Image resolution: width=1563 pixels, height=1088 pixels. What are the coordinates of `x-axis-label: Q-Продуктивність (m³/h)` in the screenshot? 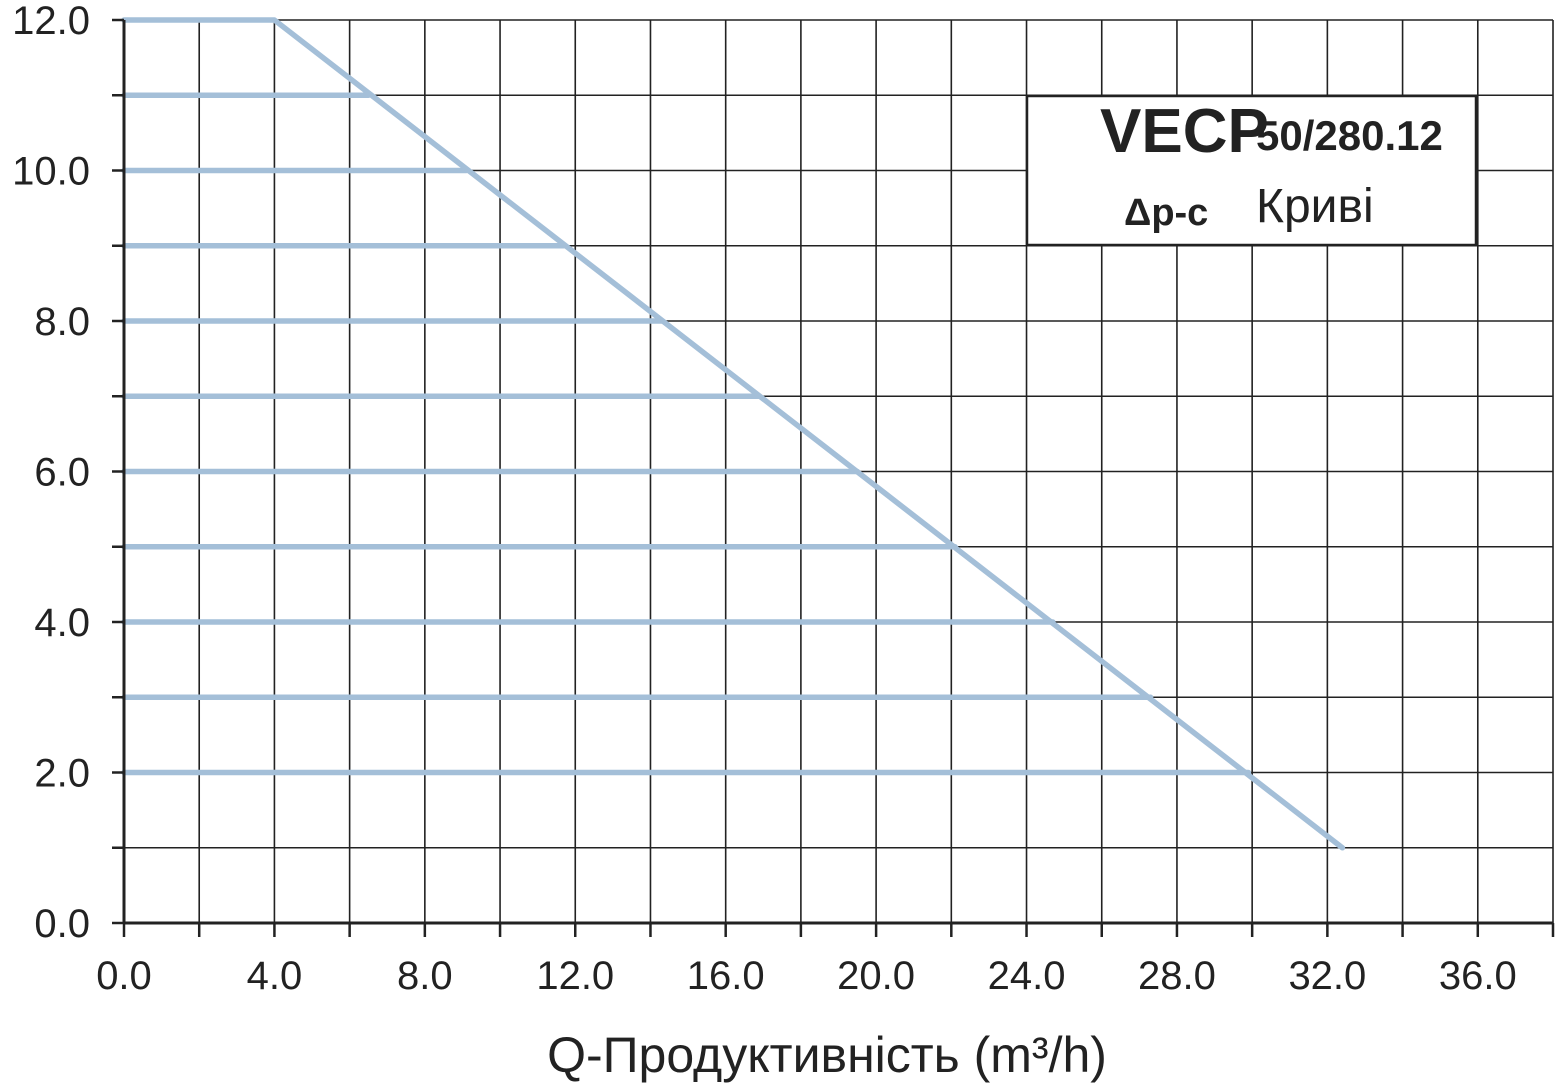 It's located at (827, 1055).